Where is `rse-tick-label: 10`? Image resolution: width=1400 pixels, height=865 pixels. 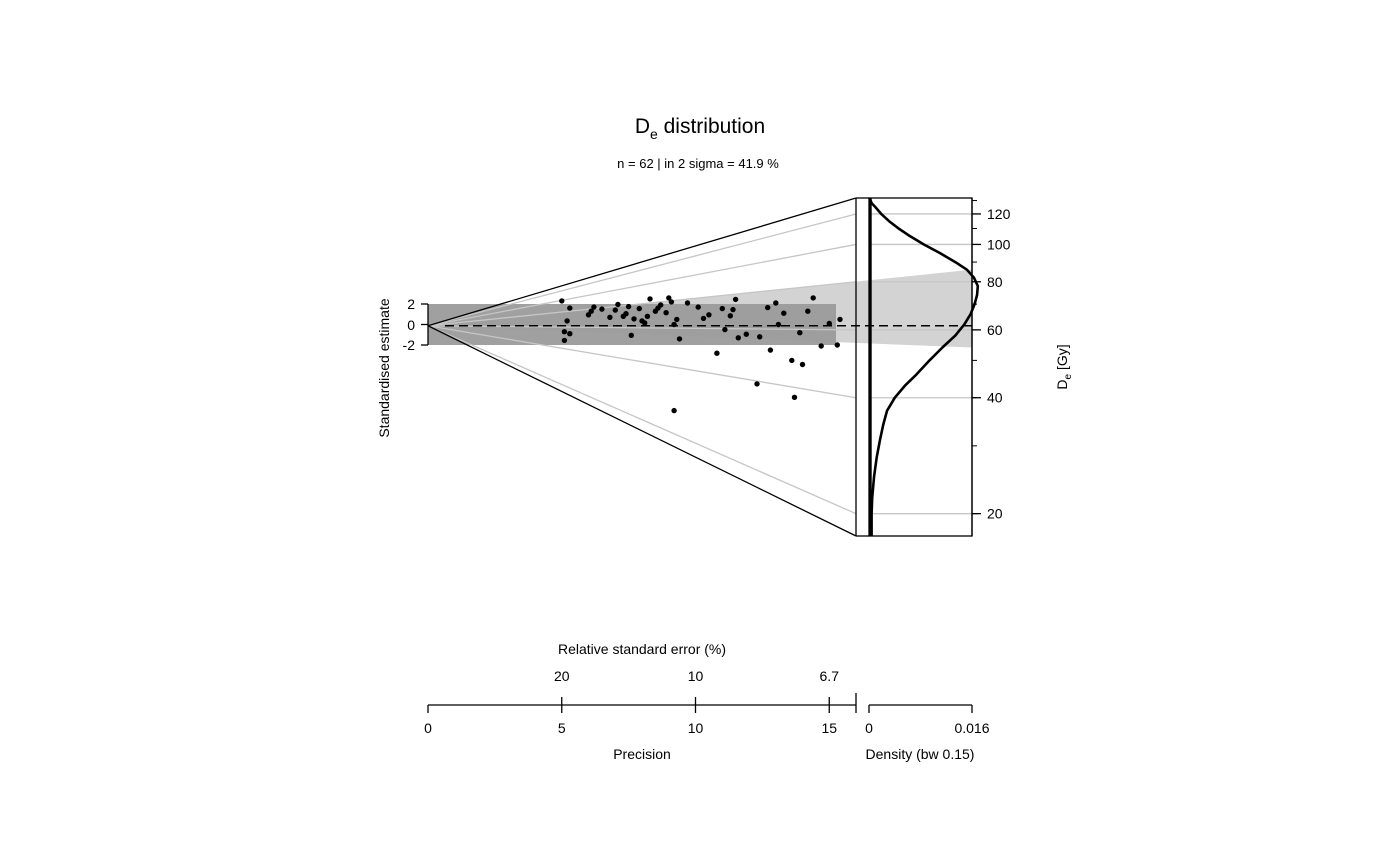 rse-tick-label: 10 is located at coordinates (696, 676).